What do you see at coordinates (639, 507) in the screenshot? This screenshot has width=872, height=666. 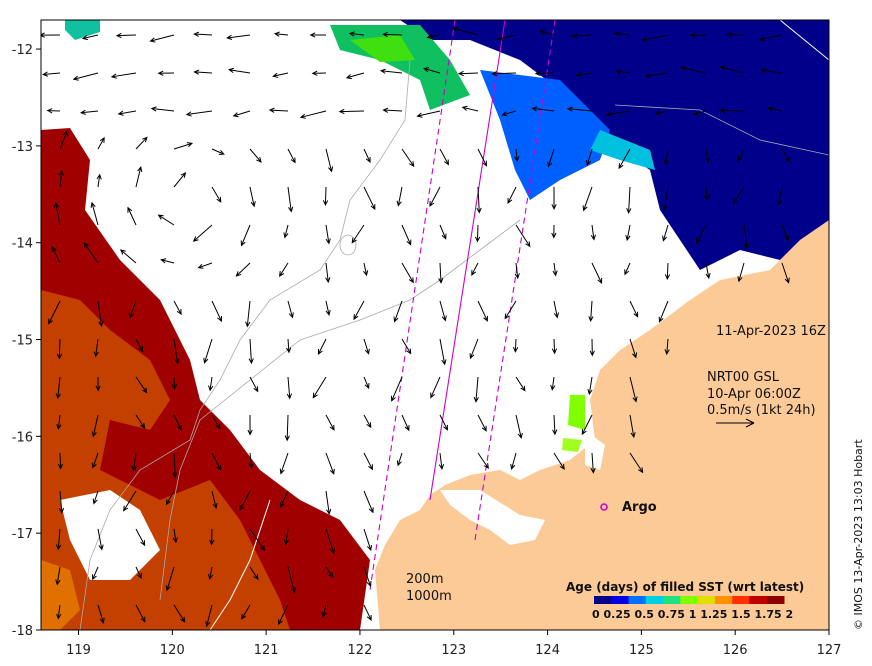 I see `argo-label: Argo` at bounding box center [639, 507].